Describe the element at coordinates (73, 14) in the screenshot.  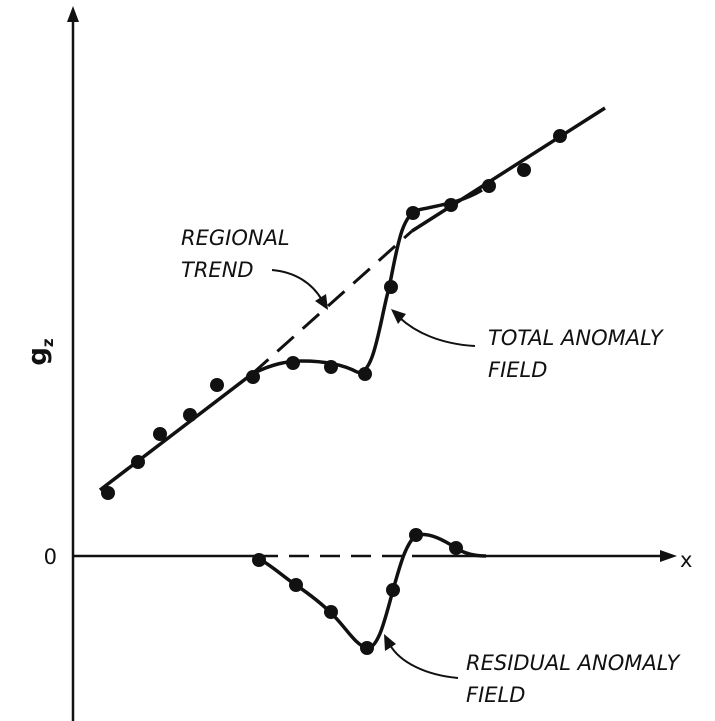
I see `y-axis-arrowhead` at that location.